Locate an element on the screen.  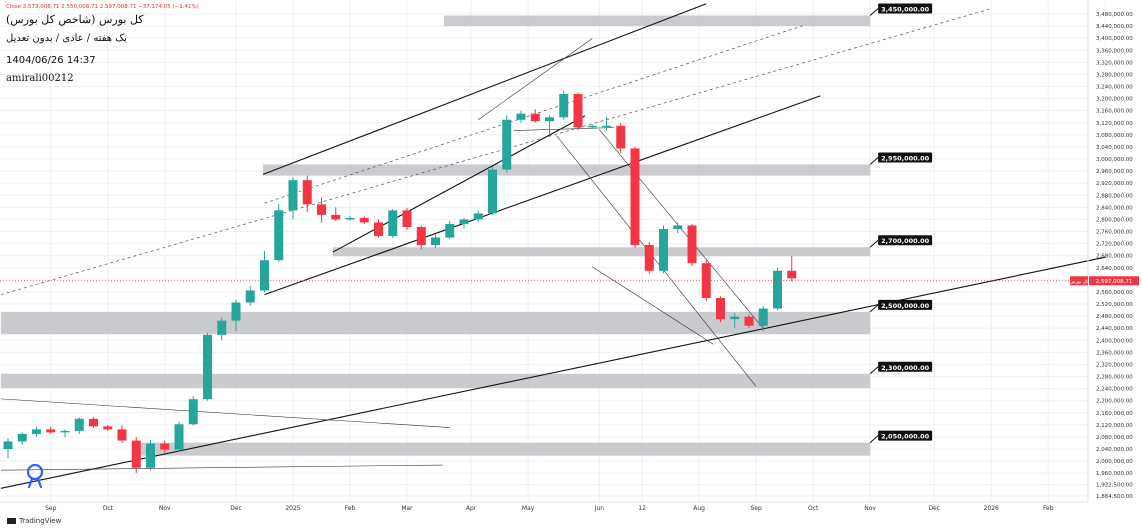
tradingview-brand: TradingView is located at coordinates (34, 521).